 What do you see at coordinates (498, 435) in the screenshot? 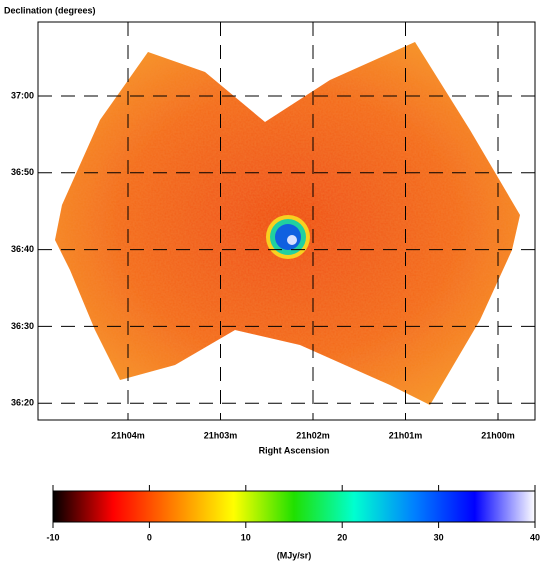
I see `x-tick-label: 21h00m` at bounding box center [498, 435].